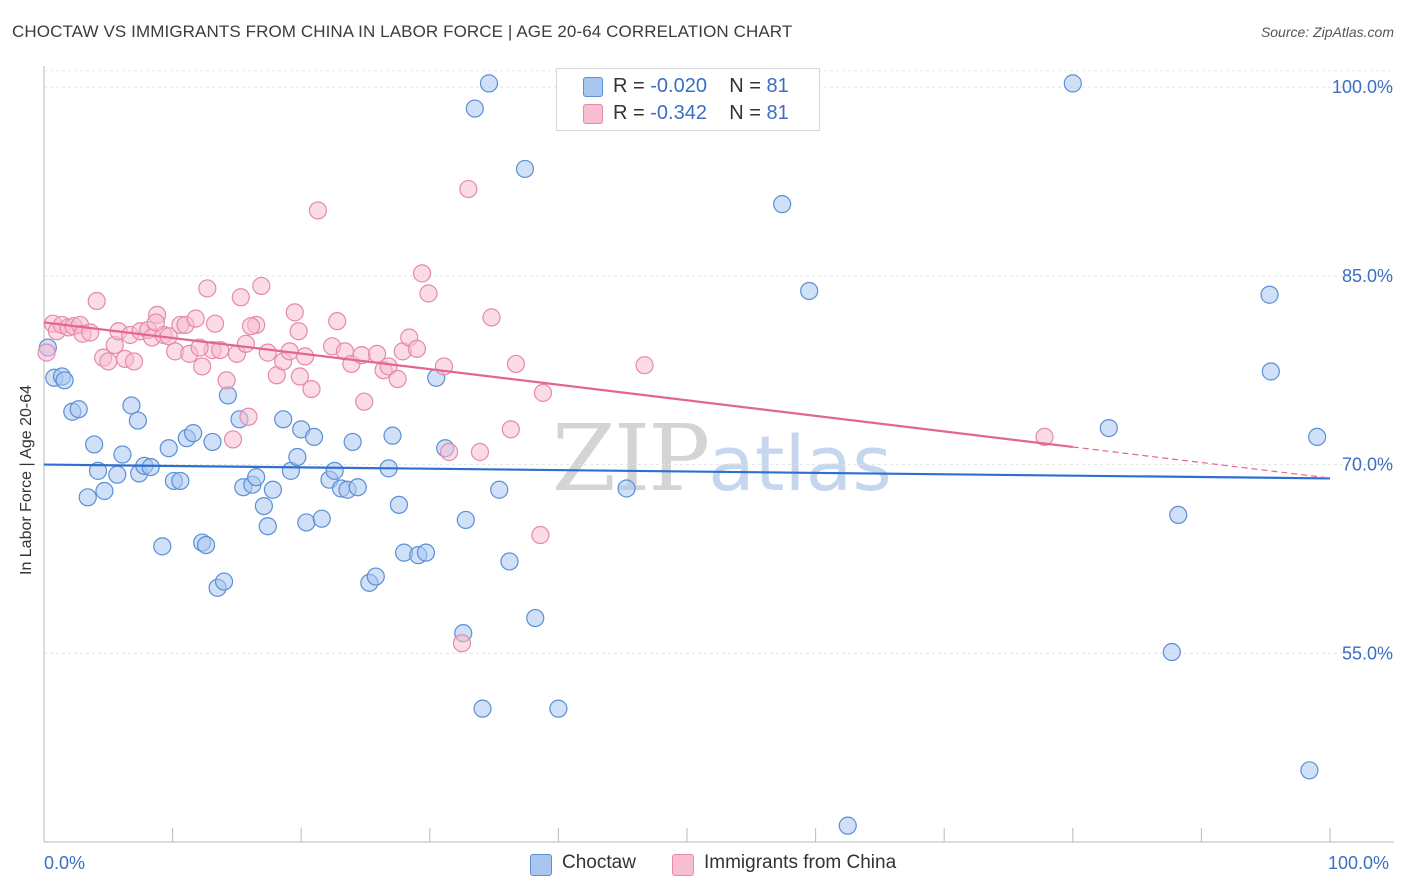 The width and height of the screenshot is (1406, 892). Describe the element at coordinates (800, 862) in the screenshot. I see `bottom-legend-label-china: Immigrants from China` at that location.